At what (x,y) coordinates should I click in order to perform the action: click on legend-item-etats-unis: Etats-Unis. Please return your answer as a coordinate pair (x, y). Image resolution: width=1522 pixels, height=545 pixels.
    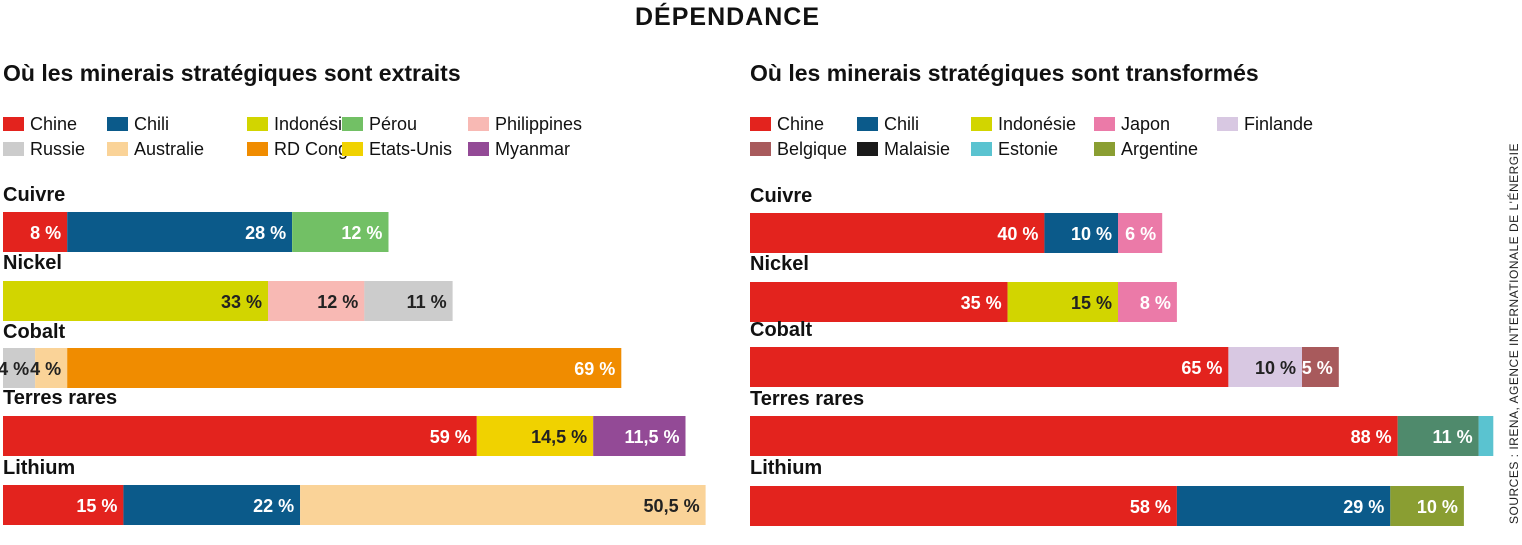
    Looking at the image, I should click on (397, 149).